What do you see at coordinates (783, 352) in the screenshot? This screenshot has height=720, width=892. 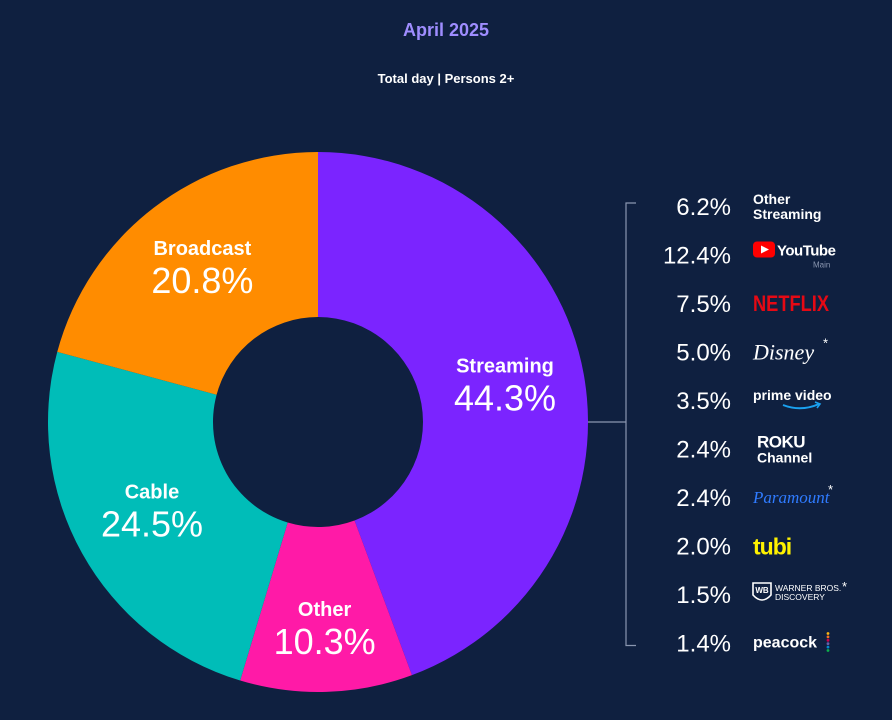 I see `svg-text: Disney` at bounding box center [783, 352].